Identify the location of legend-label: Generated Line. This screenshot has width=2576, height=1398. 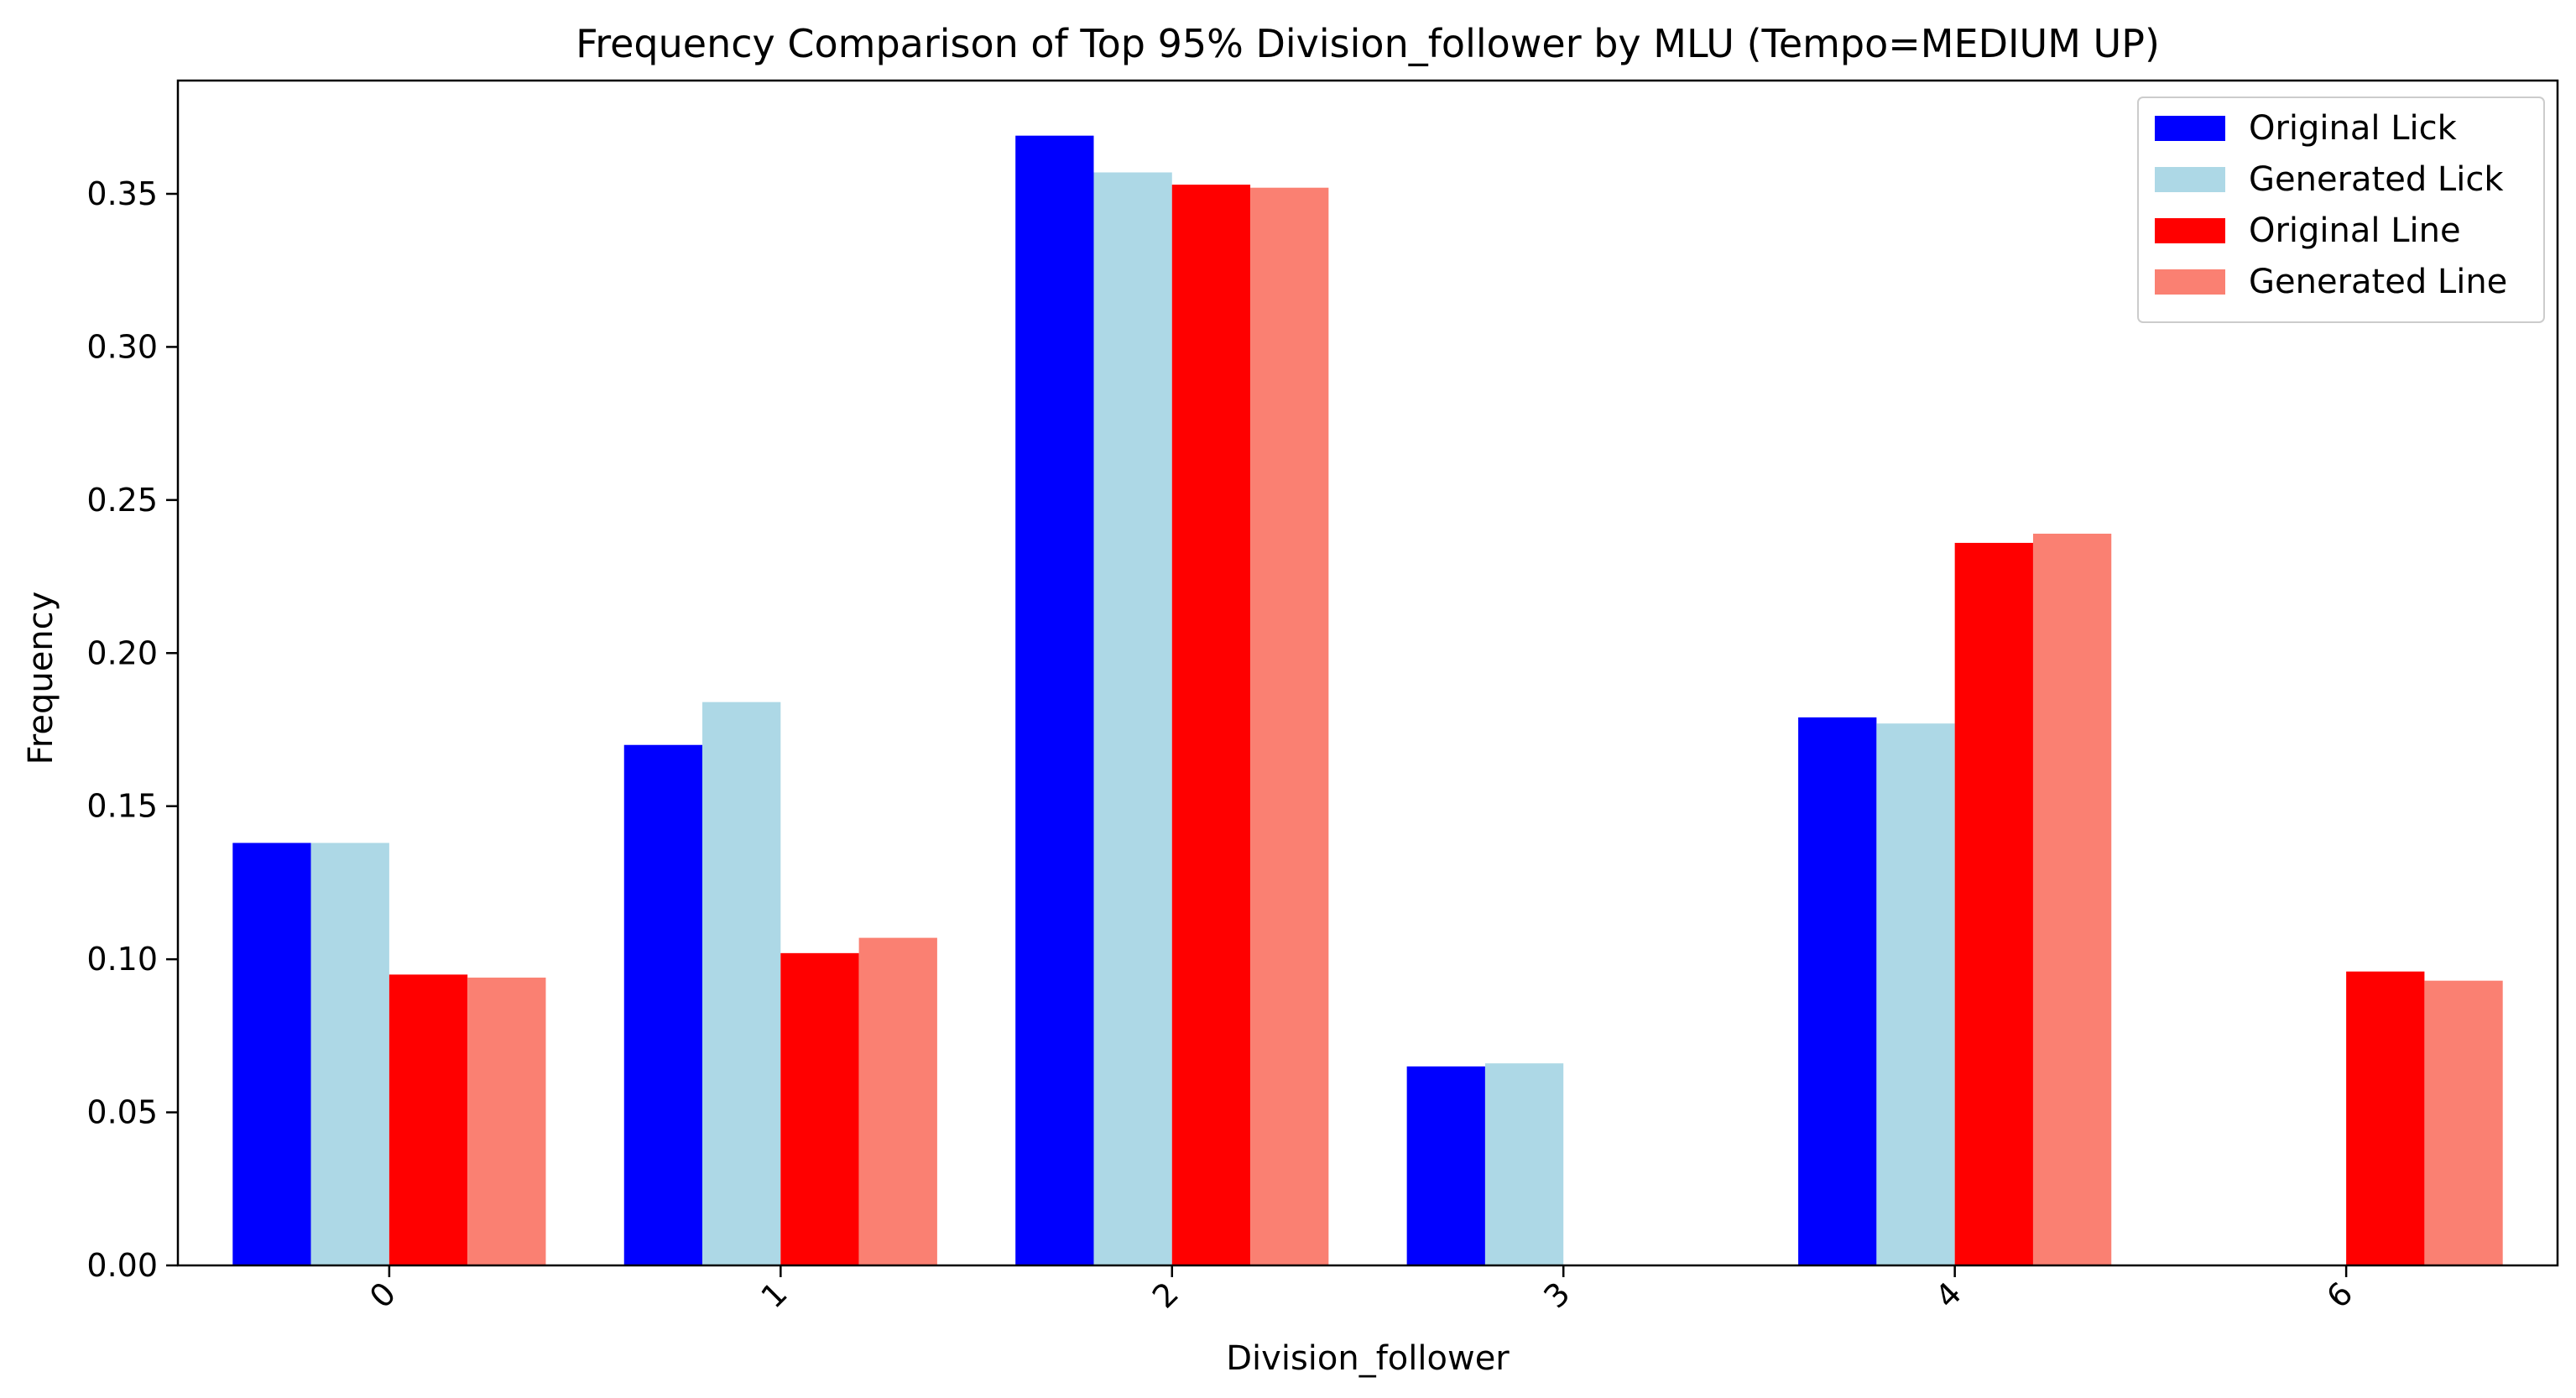
(2378, 282).